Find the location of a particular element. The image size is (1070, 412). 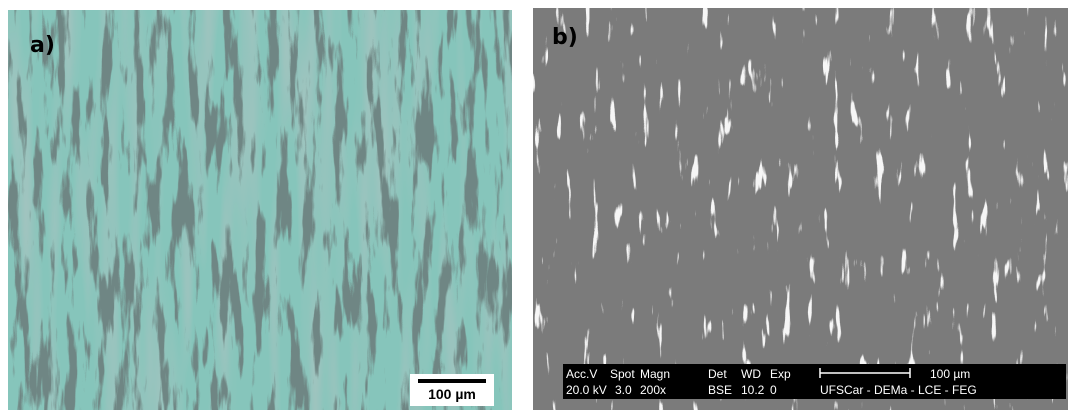

info-field: 200x is located at coordinates (653, 390).